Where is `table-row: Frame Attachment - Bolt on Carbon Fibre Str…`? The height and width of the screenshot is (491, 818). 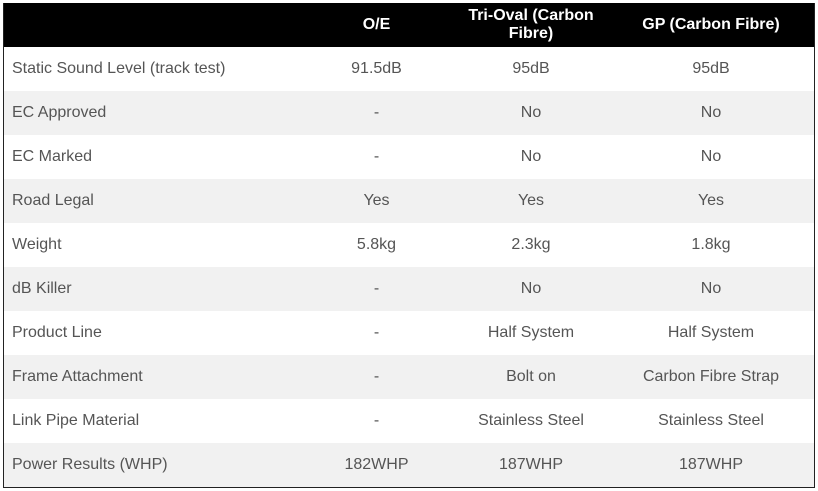
table-row: Frame Attachment - Bolt on Carbon Fibre Str… is located at coordinates (409, 377).